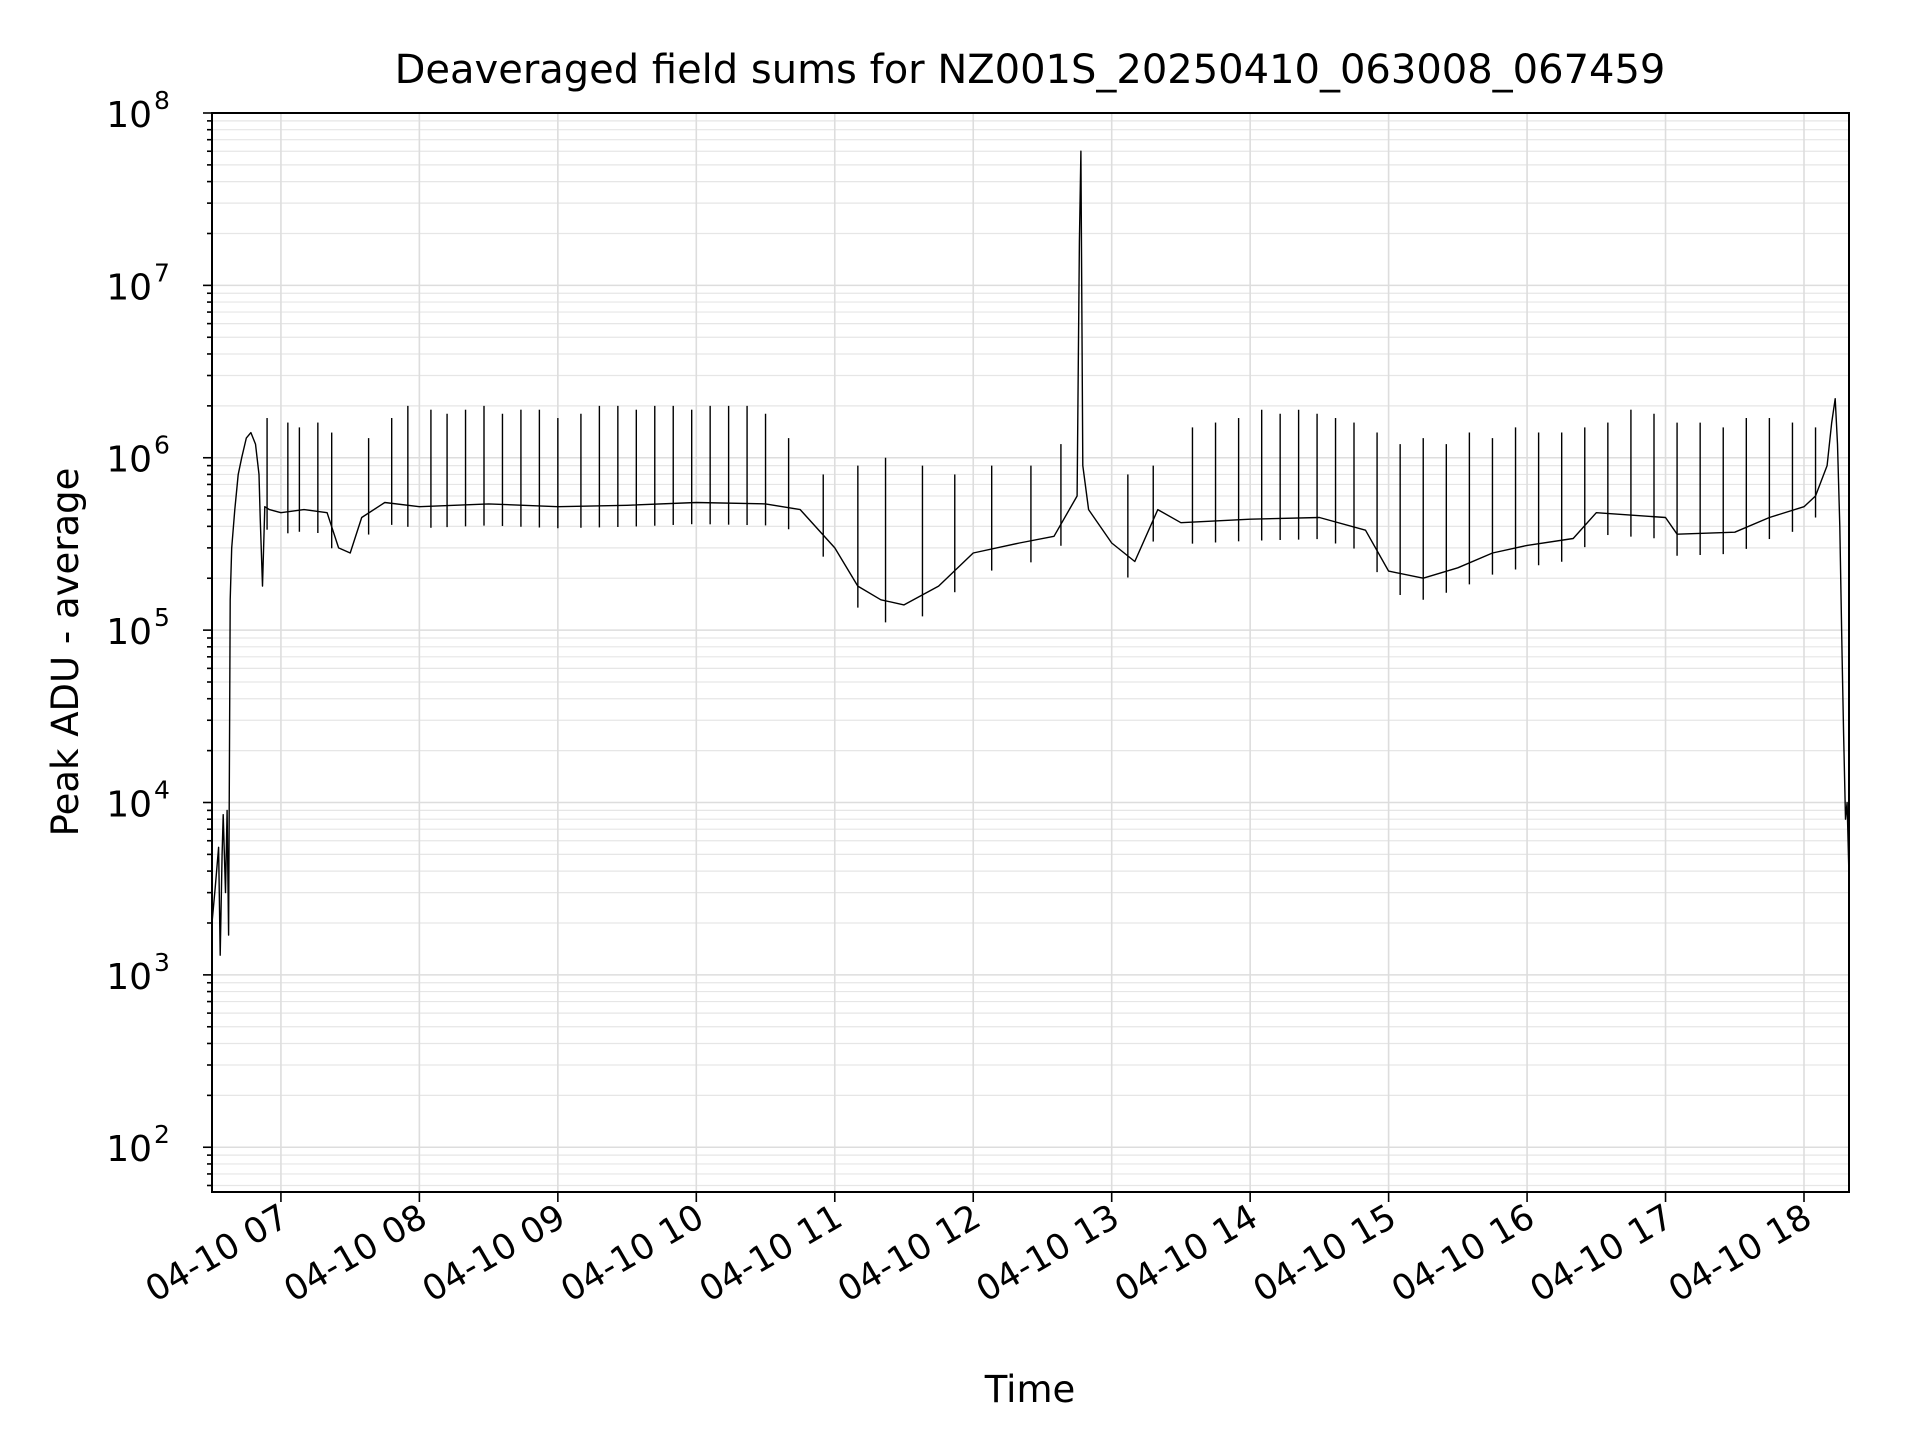  Describe the element at coordinates (162, 100) in the screenshot. I see `y-tick-exponent: 8` at that location.